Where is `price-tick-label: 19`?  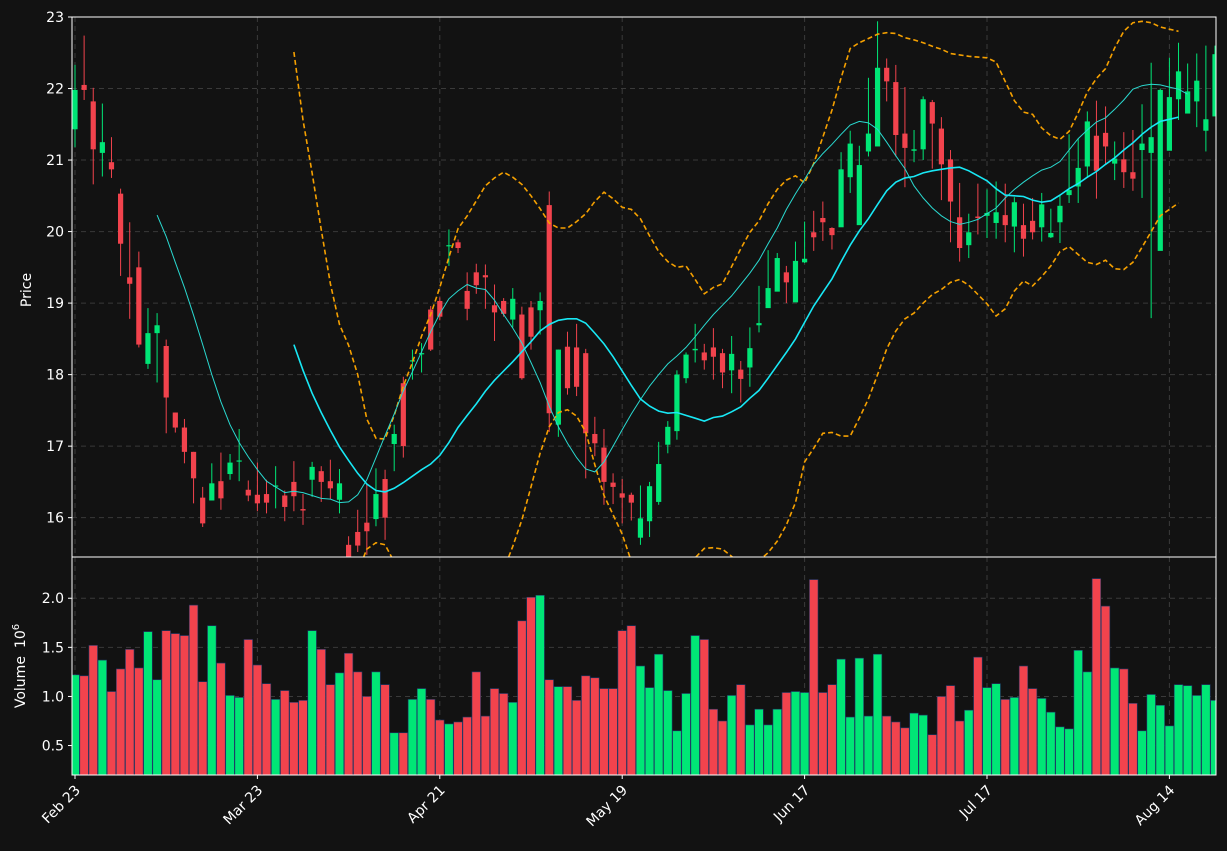 price-tick-label: 19 is located at coordinates (55, 304).